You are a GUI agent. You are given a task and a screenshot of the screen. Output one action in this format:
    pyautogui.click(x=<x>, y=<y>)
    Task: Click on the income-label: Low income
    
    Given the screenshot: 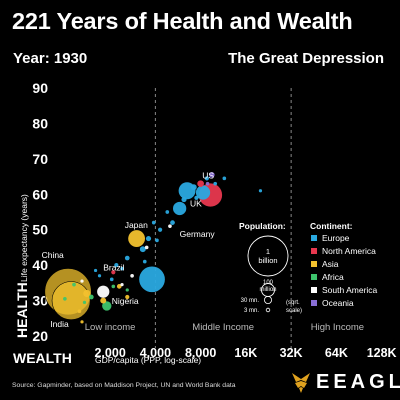 What is the action you would take?
    pyautogui.click(x=110, y=327)
    